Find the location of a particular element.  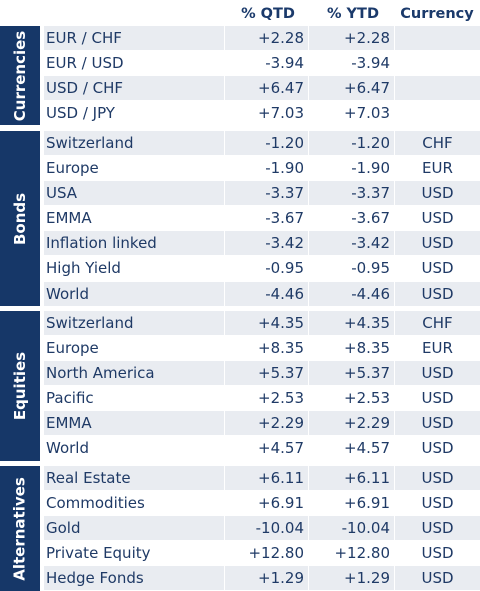

group-label-bonds: Bonds is located at coordinates (20, 218).